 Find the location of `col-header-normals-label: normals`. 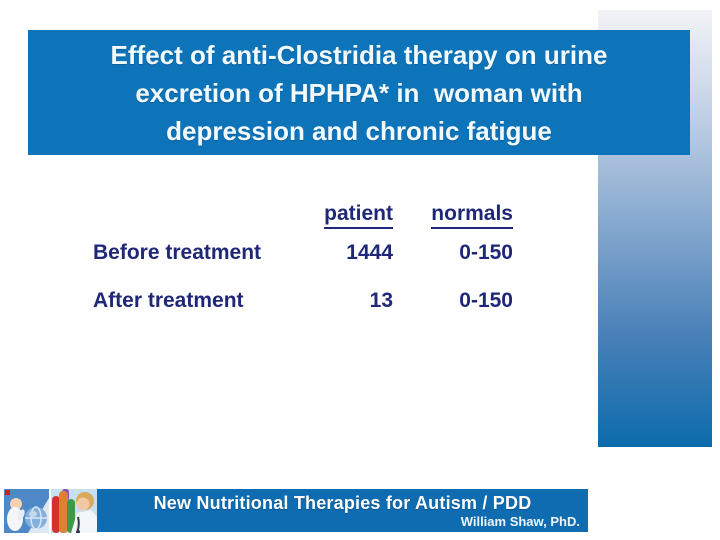

col-header-normals-label: normals is located at coordinates (472, 215).